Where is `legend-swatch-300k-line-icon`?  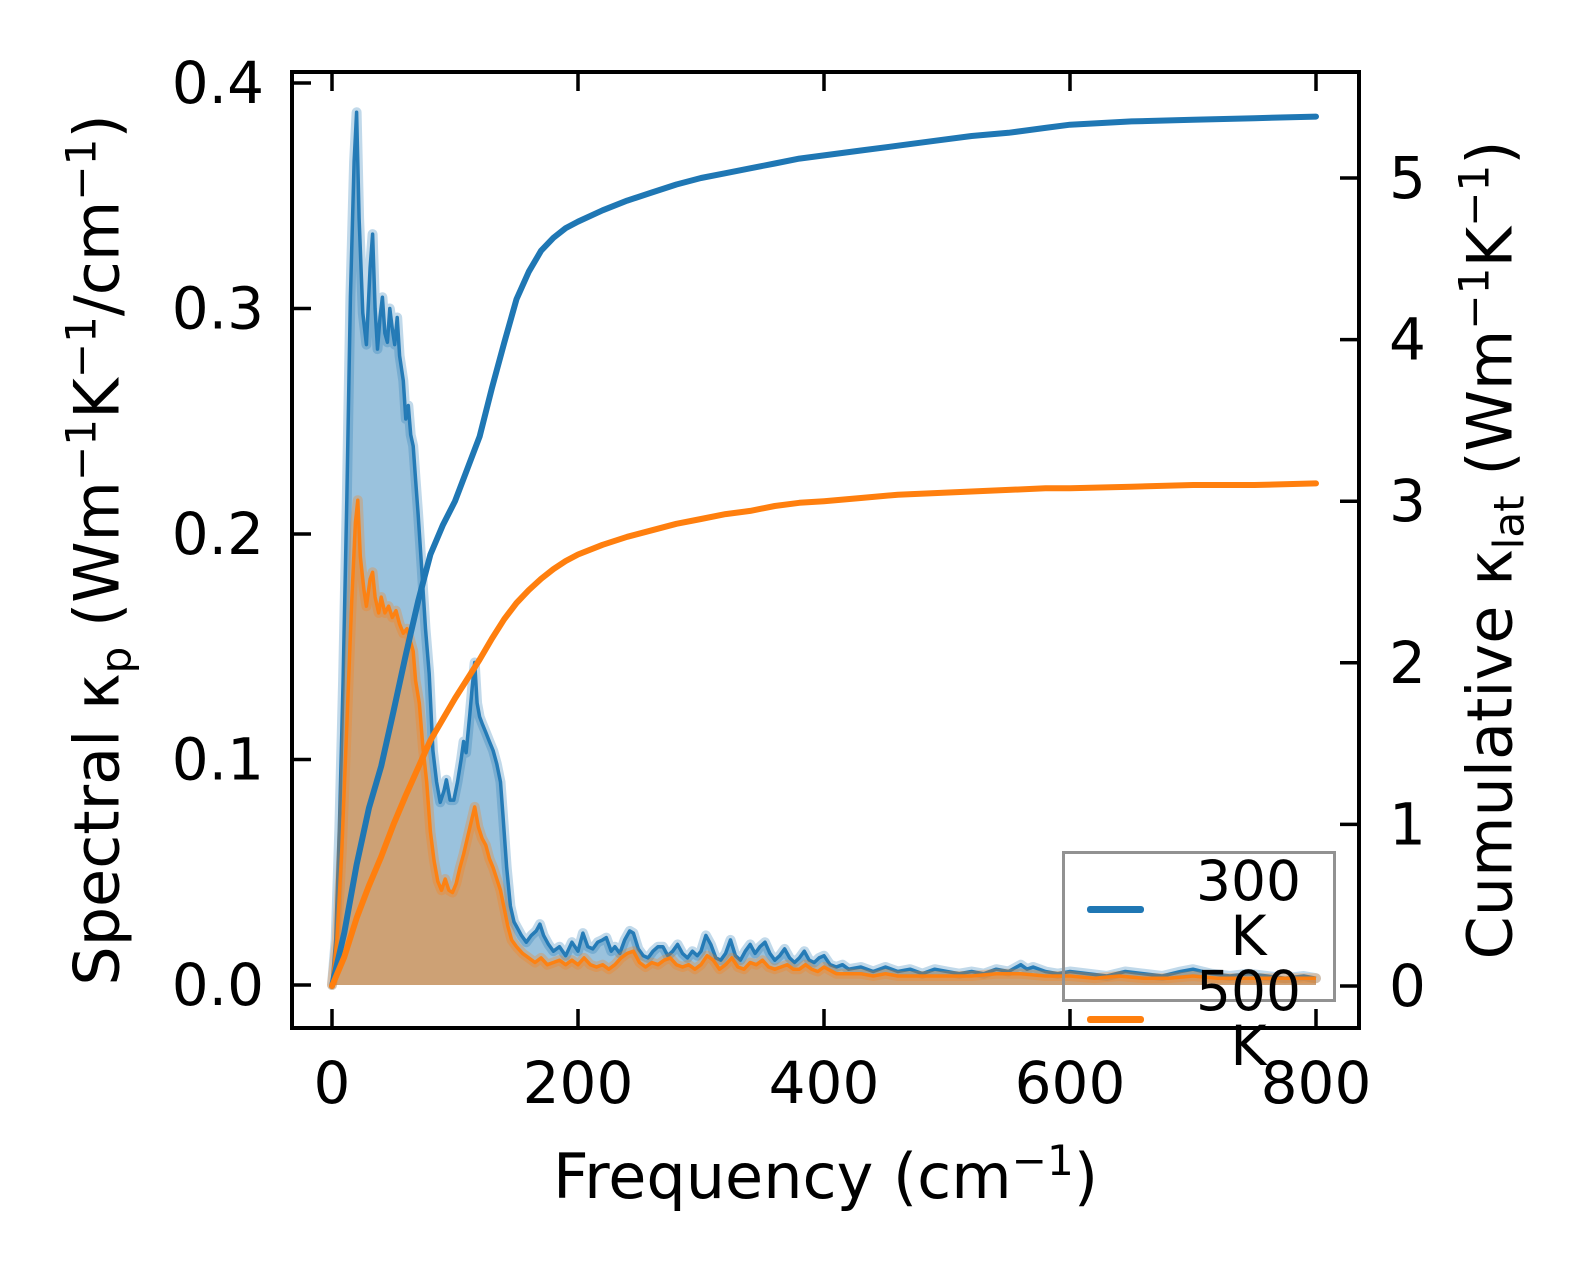
legend-swatch-300k-line-icon is located at coordinates (1115, 909).